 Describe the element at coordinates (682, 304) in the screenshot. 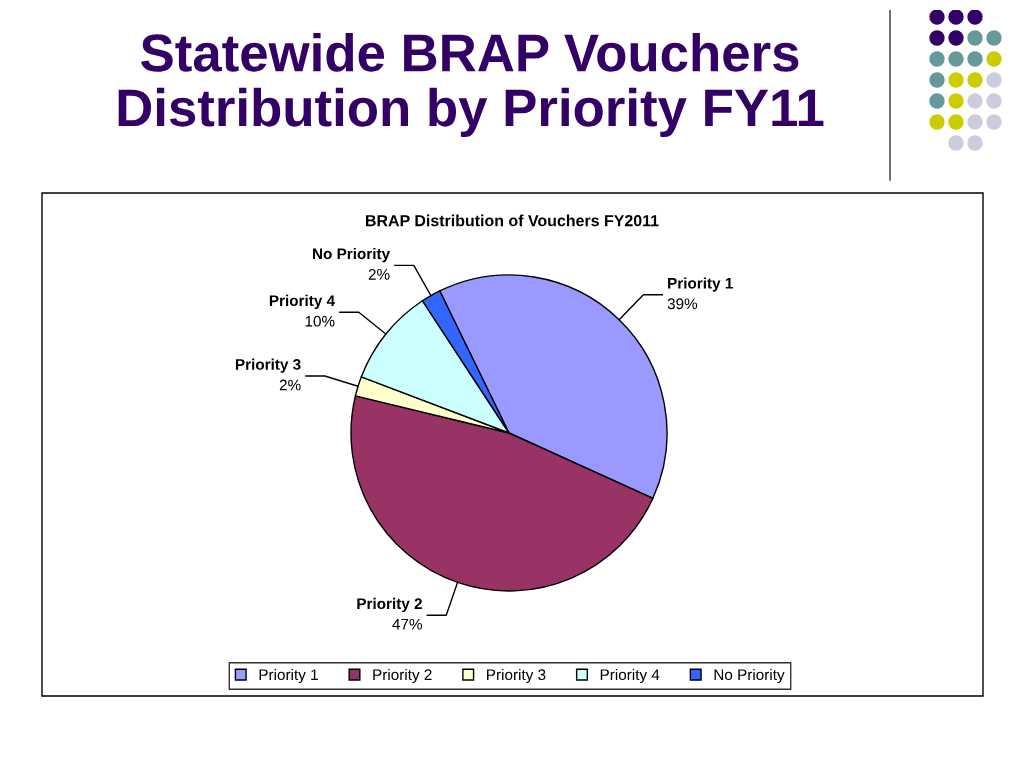

I see `data-label: 39%` at that location.